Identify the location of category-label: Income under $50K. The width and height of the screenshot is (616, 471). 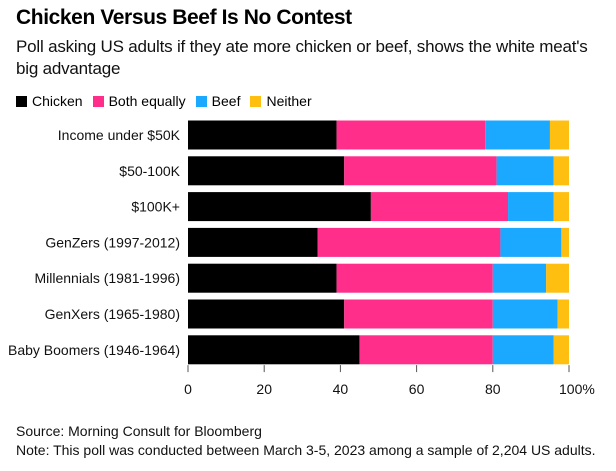
(119, 135).